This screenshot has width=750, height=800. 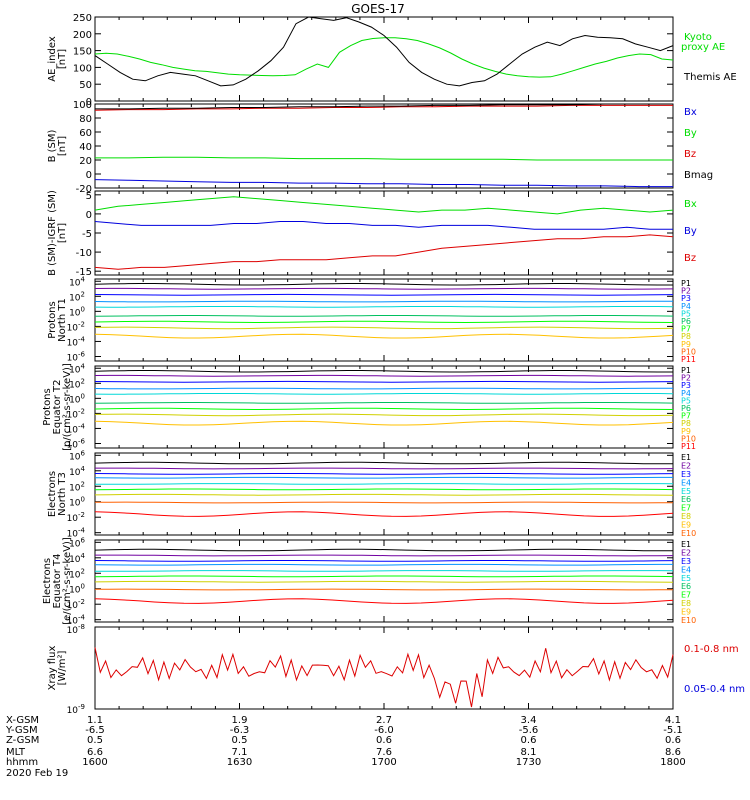 I want to click on orbit-value: 8.1, so click(x=529, y=752).